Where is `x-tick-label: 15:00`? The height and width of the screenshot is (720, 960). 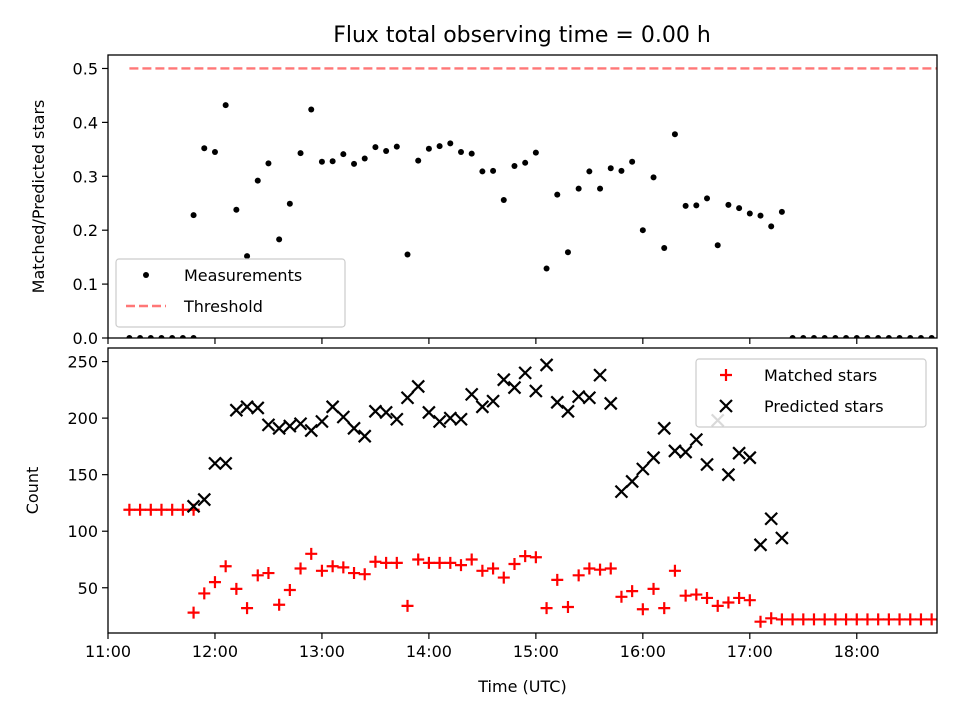
x-tick-label: 15:00 is located at coordinates (536, 651).